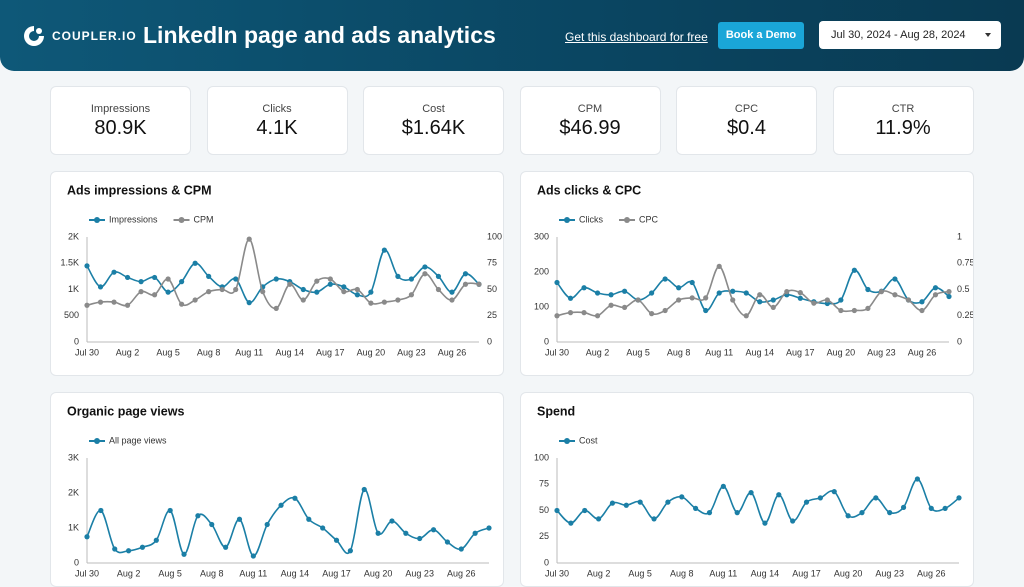 The image size is (1024, 587). Describe the element at coordinates (544, 510) in the screenshot. I see `y-tick-label: 50` at that location.